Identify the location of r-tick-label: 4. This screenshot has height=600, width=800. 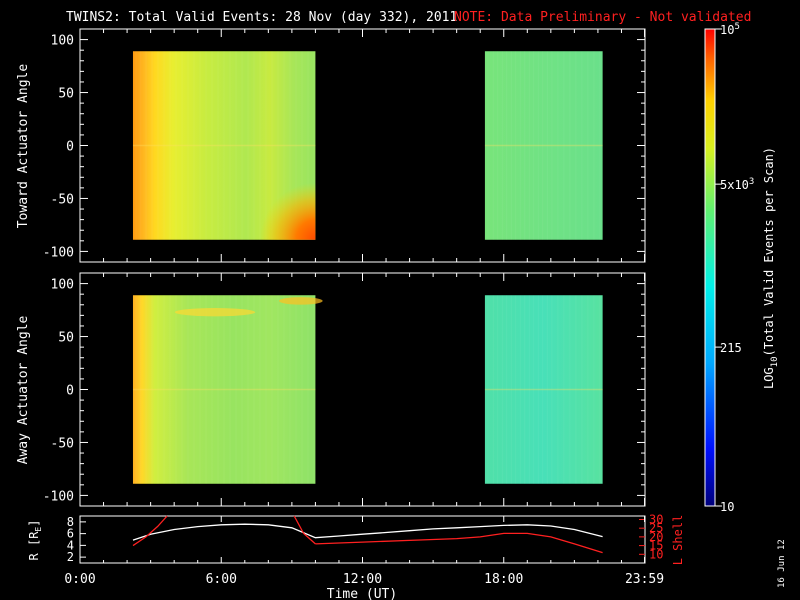
(70, 545).